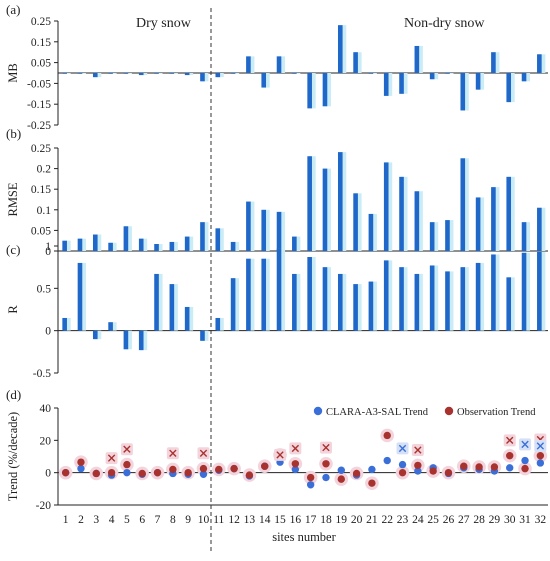 The image size is (550, 561). I want to click on x-tick-label: 23, so click(403, 520).